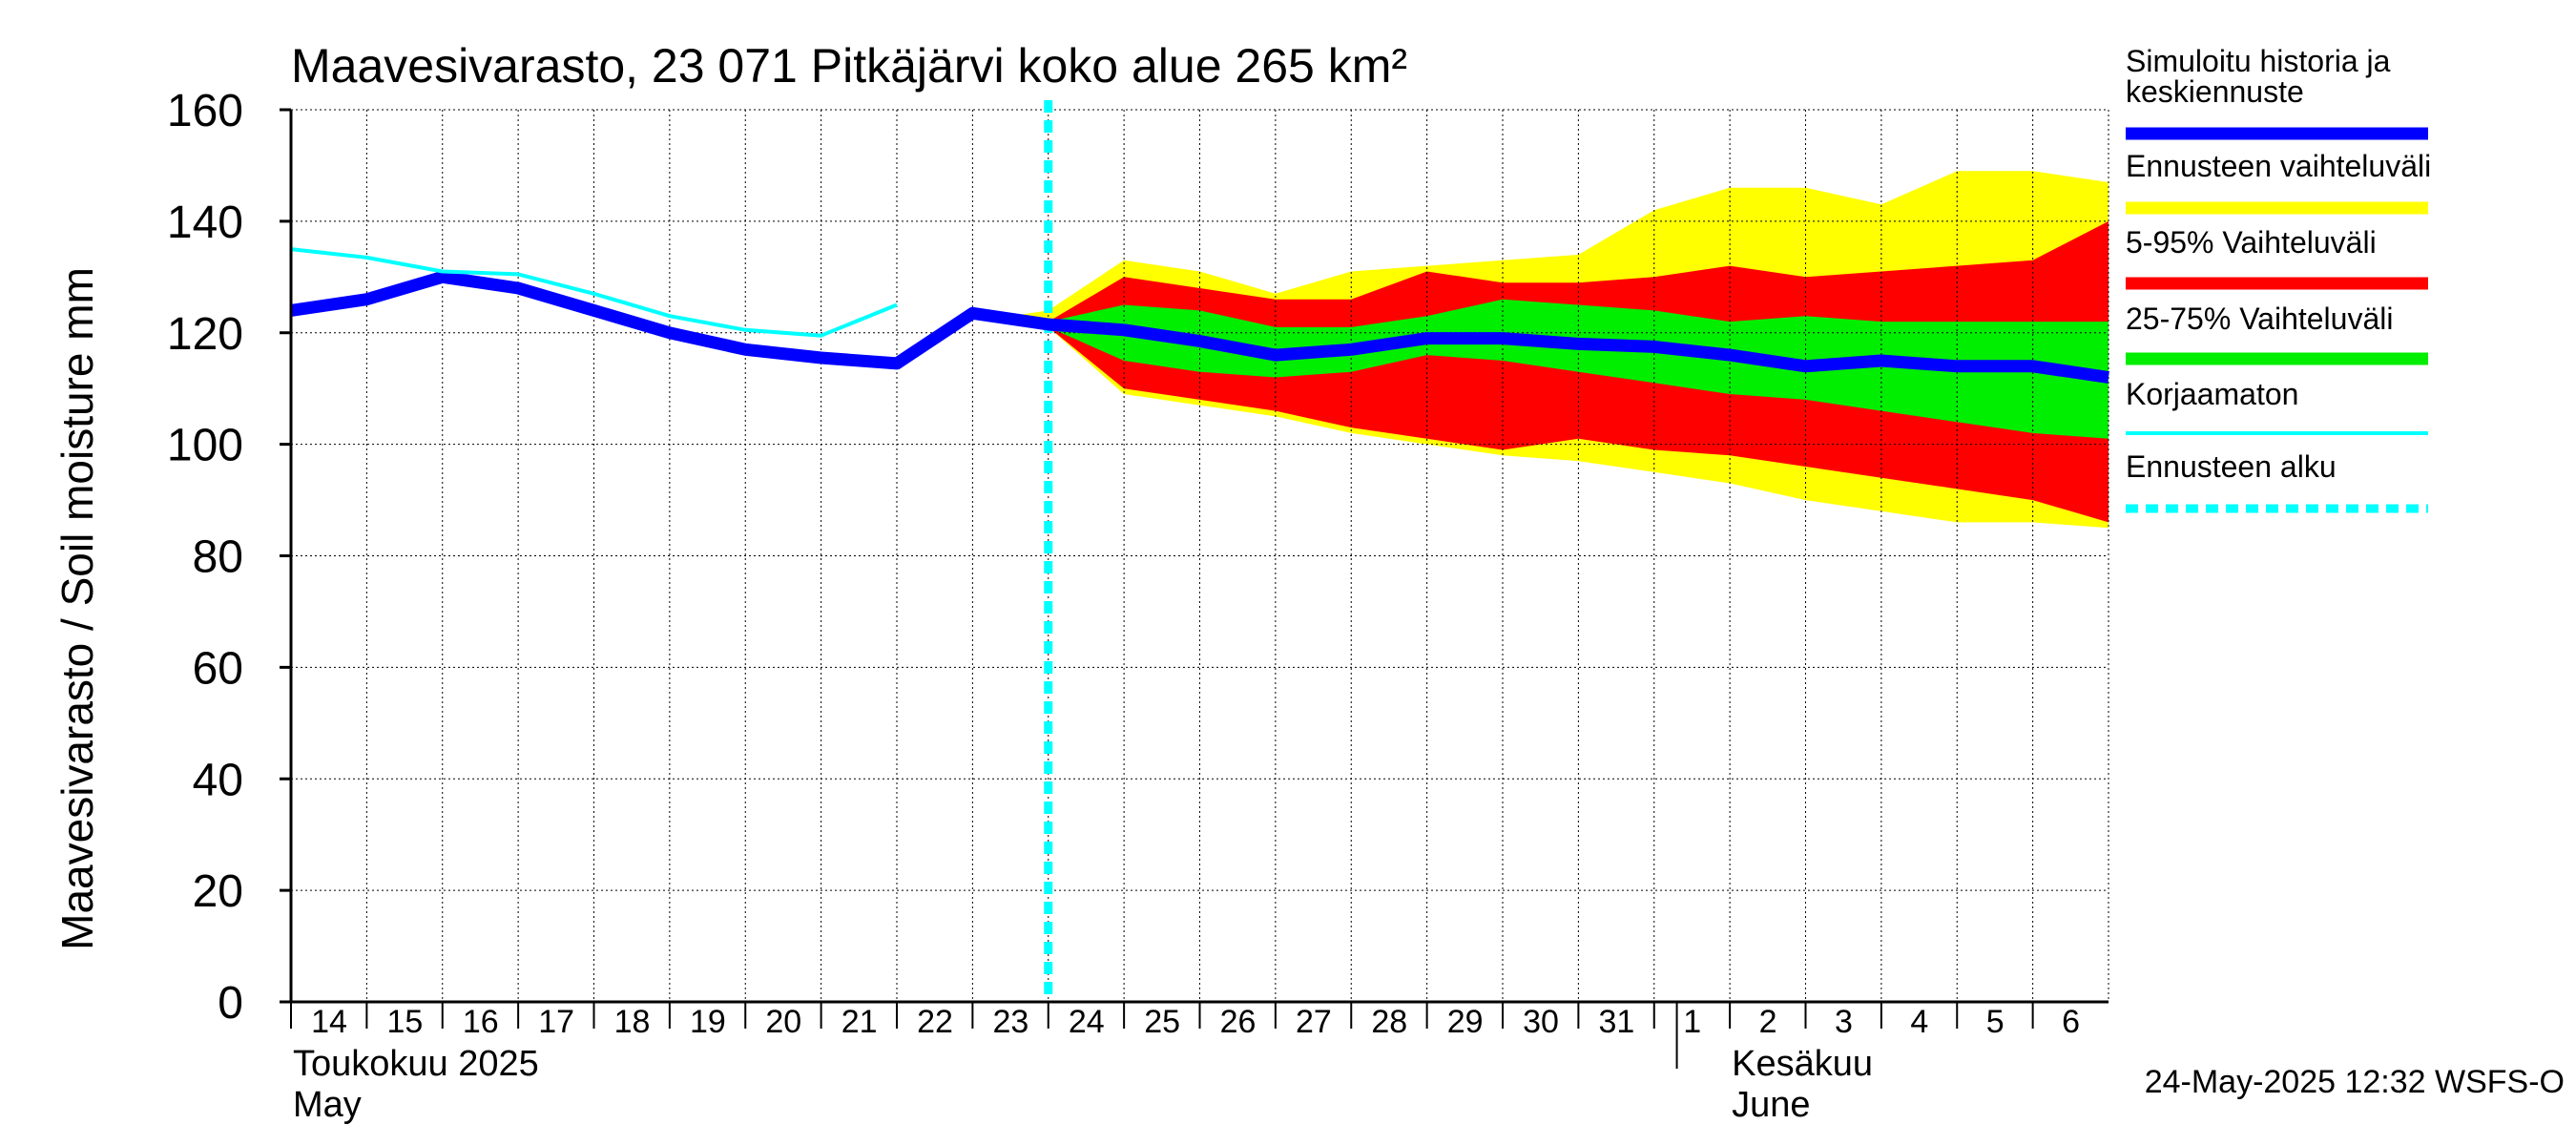 The width and height of the screenshot is (2576, 1145). Describe the element at coordinates (1465, 1022) in the screenshot. I see `x-tick-label: 29` at that location.